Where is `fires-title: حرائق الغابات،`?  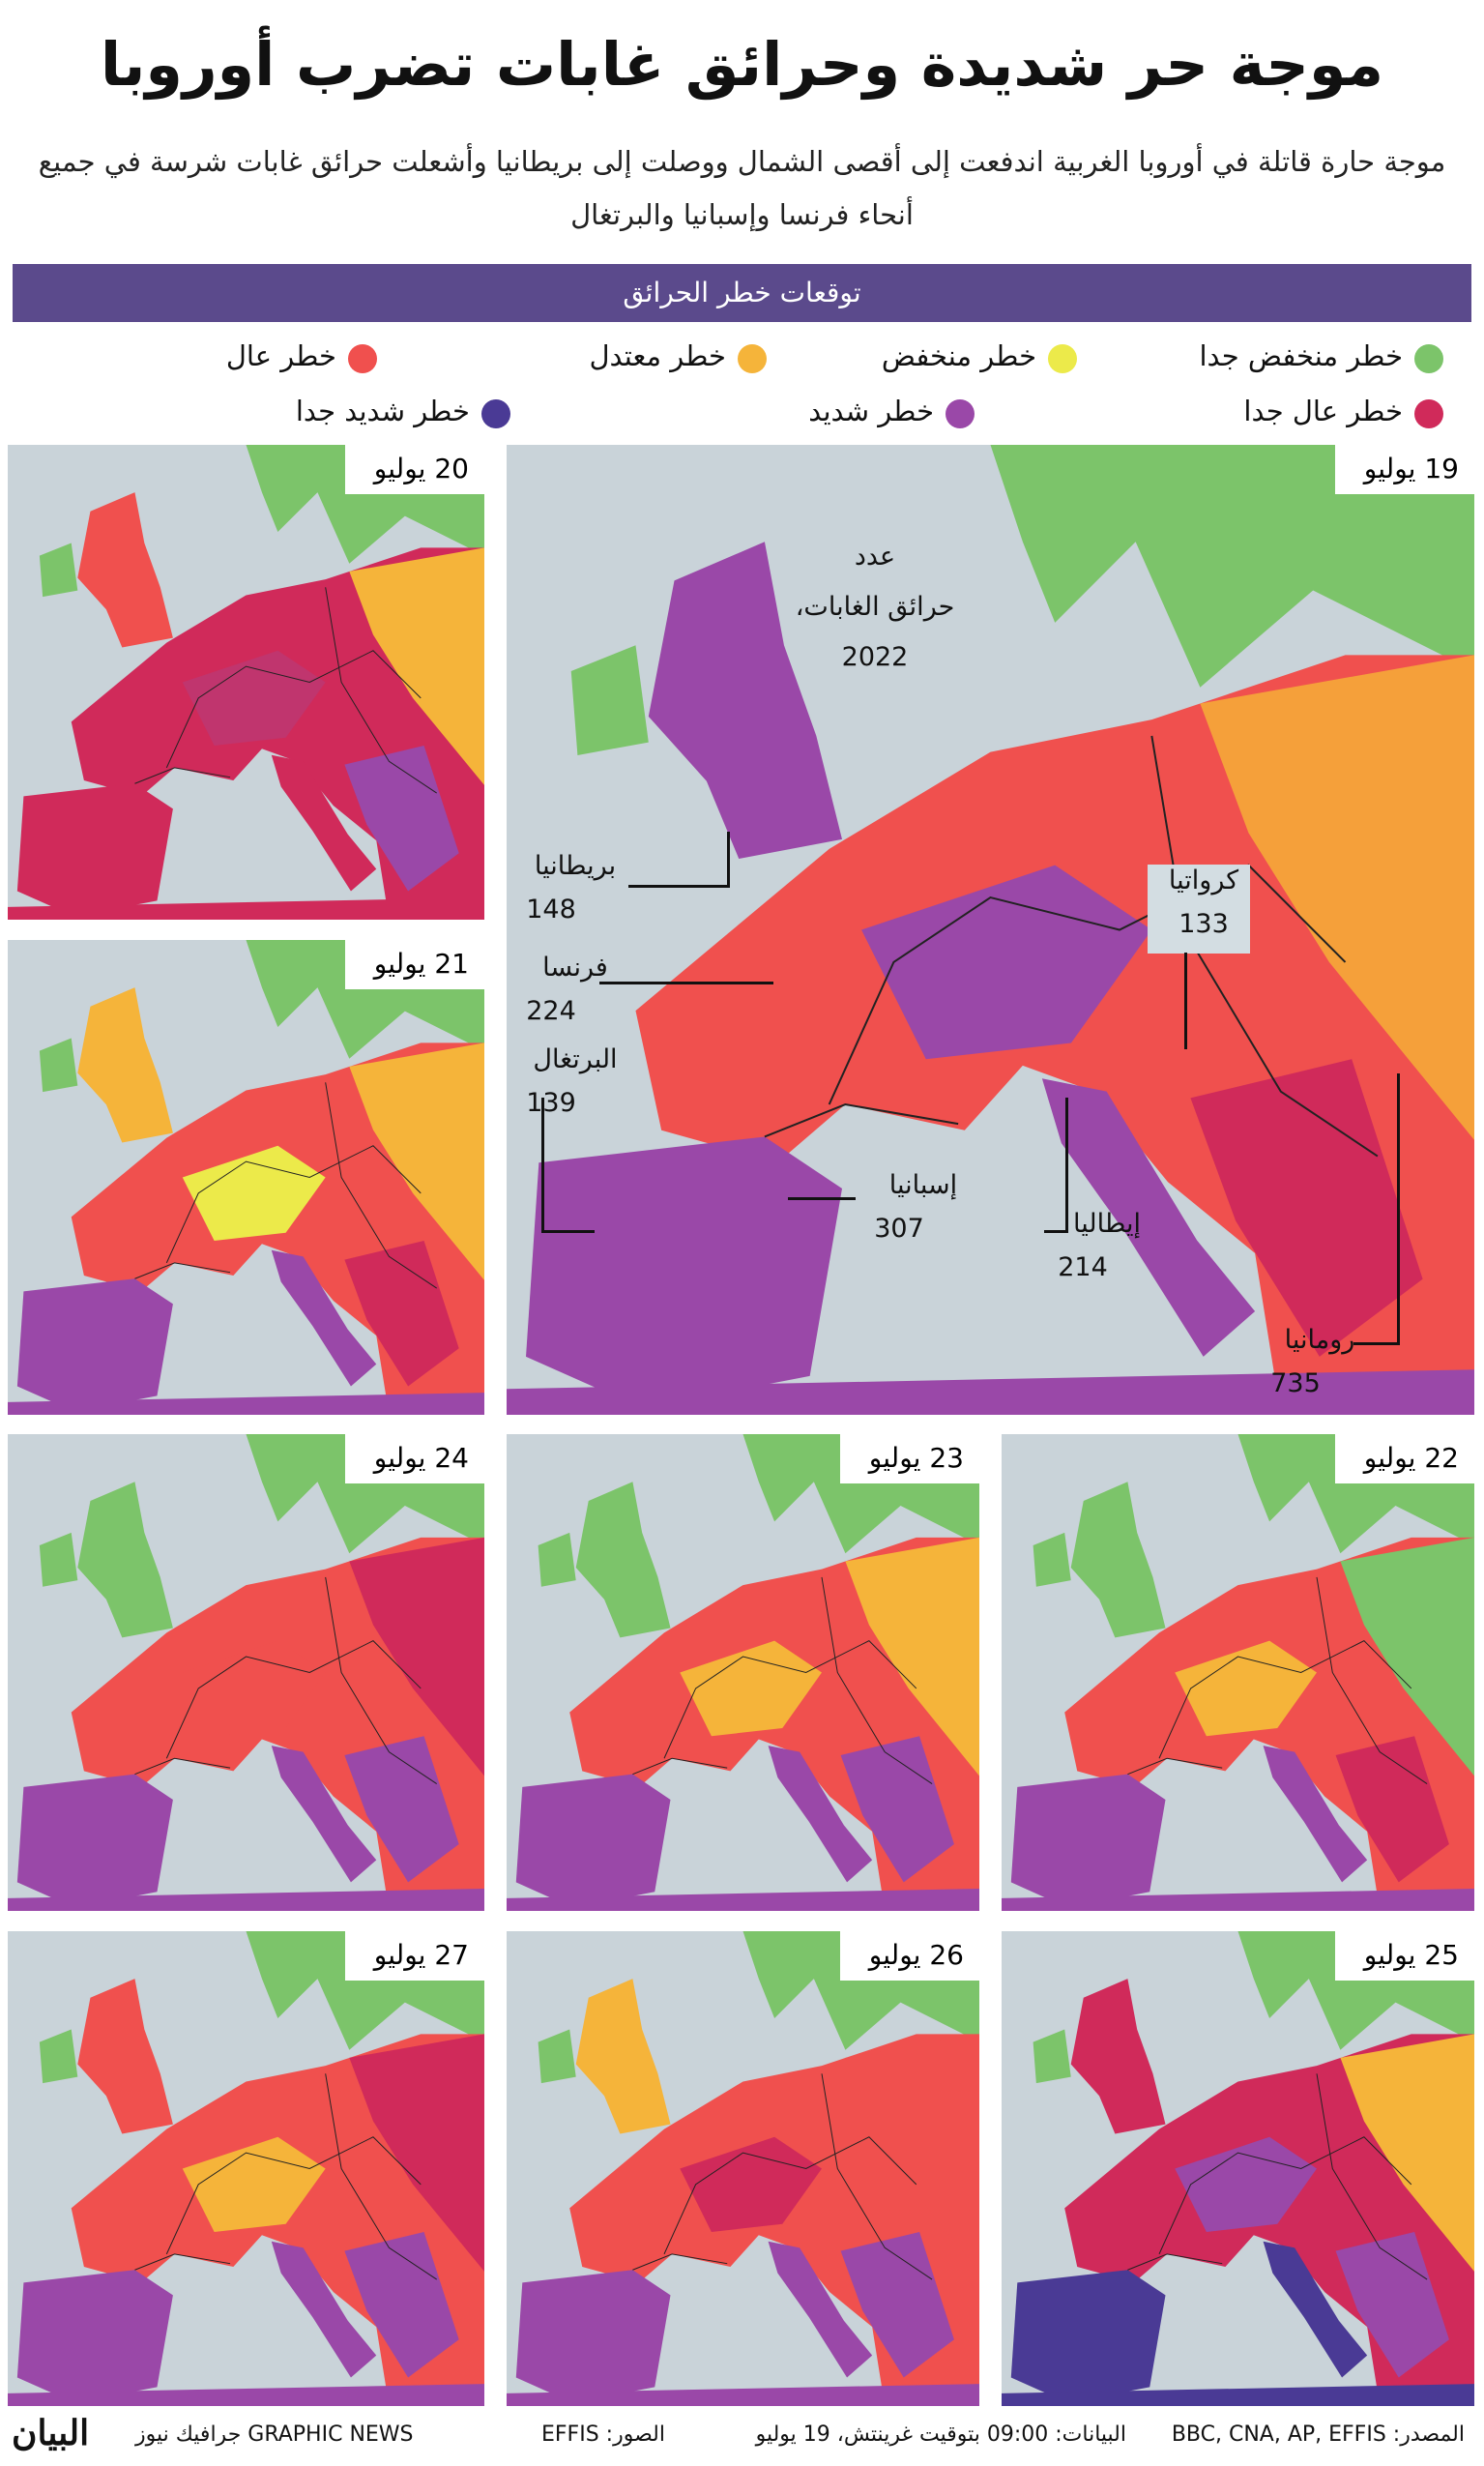
fires-title: حرائق الغابات، is located at coordinates (875, 607).